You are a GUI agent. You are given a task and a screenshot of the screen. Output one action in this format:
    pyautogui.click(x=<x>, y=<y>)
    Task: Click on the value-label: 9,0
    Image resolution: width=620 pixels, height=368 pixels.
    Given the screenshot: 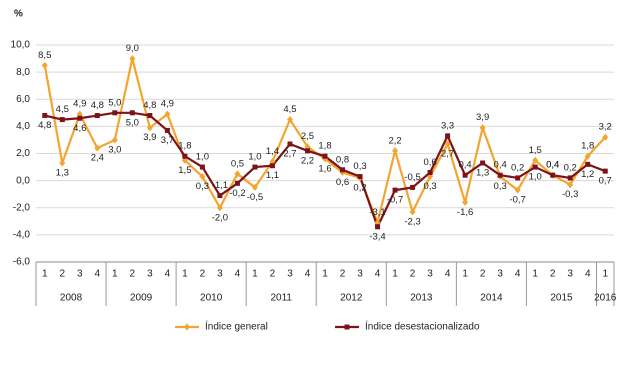 What is the action you would take?
    pyautogui.click(x=132, y=48)
    